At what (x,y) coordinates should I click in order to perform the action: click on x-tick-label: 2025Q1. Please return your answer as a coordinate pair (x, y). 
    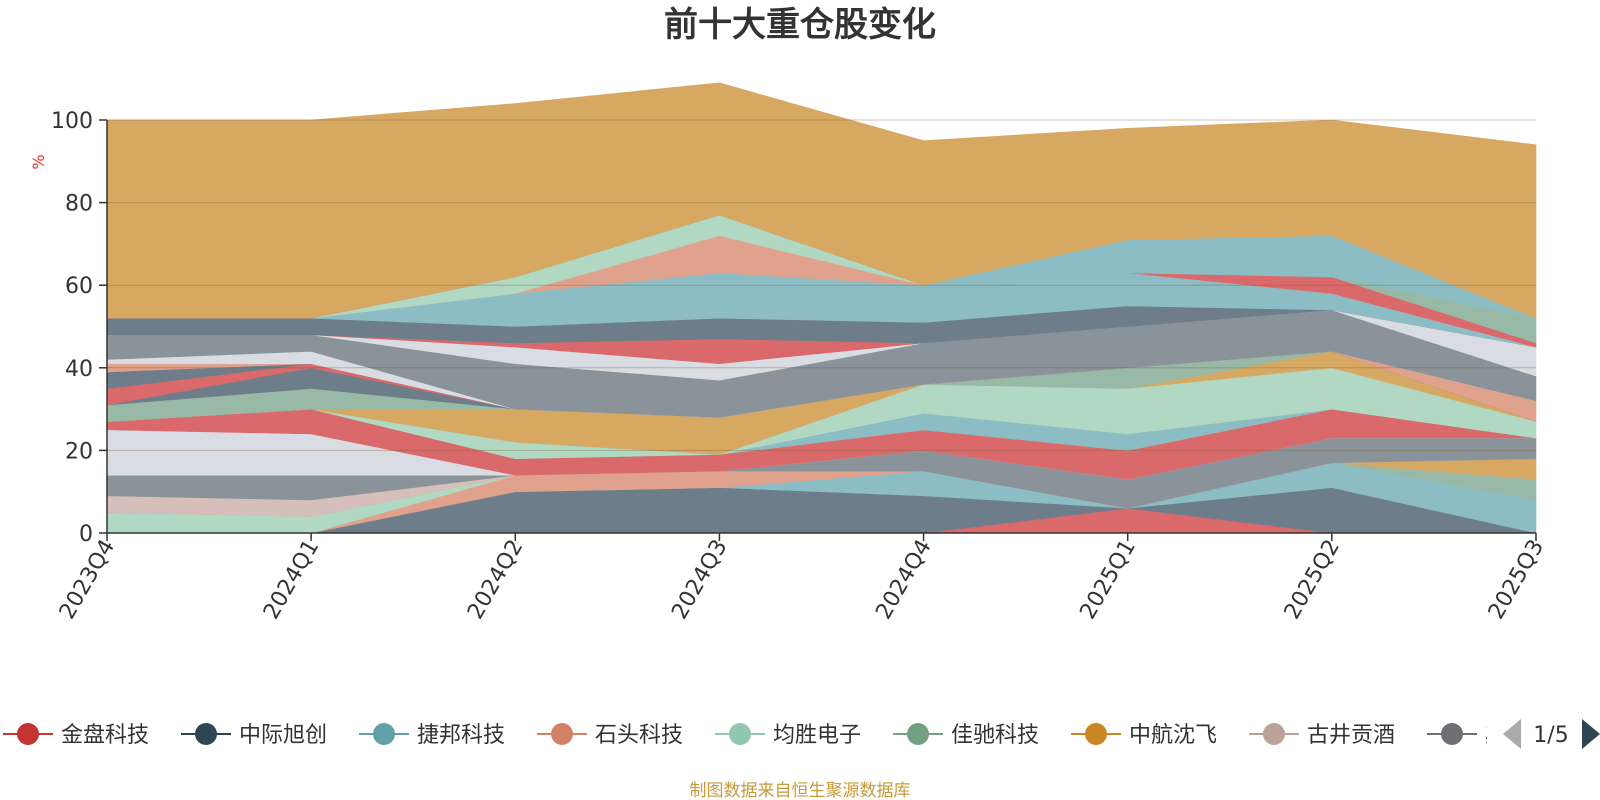
    Looking at the image, I should click on (1108, 580).